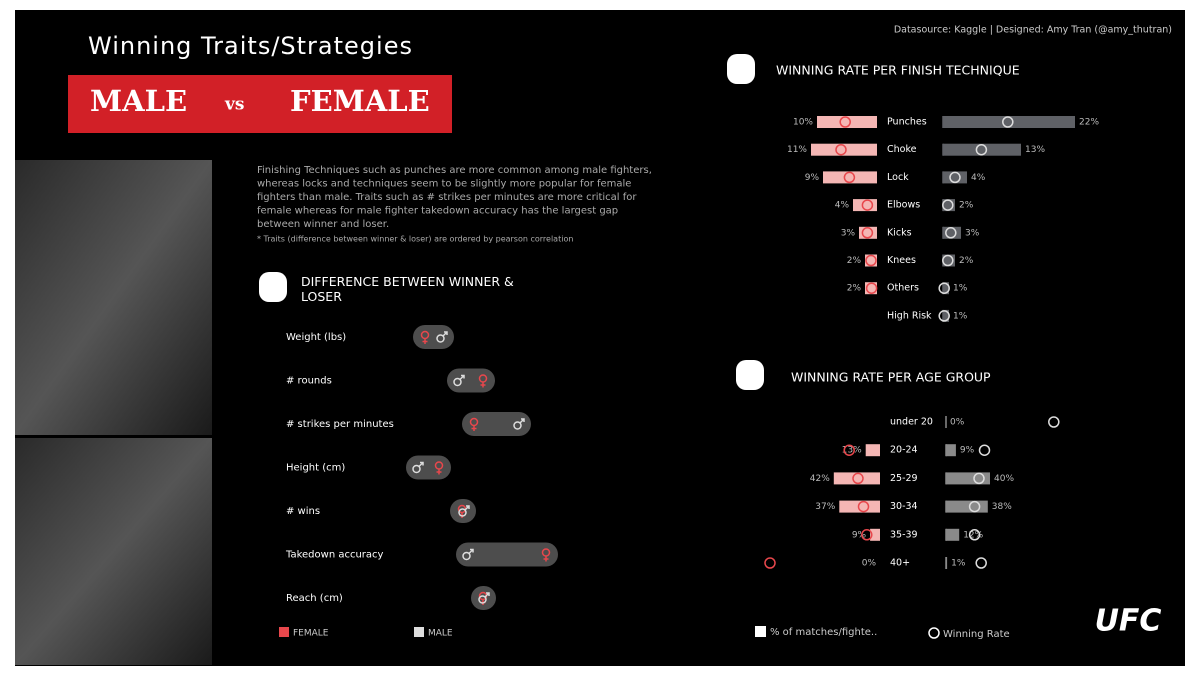 This screenshot has height=675, width=1200. I want to click on page-title: Winning Traits/Strategies, so click(250, 46).